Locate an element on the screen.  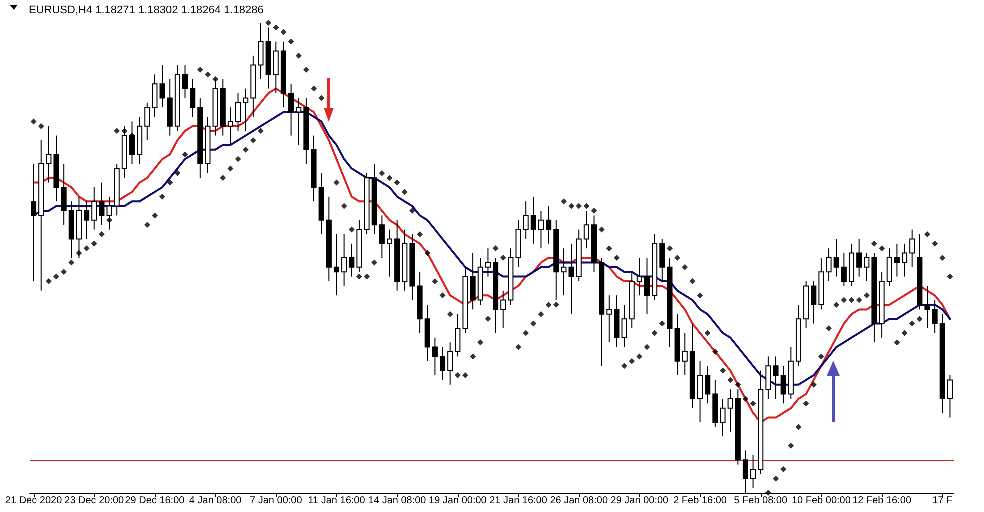
x-tick-label: 10 Feb 00:00 is located at coordinates (822, 501).